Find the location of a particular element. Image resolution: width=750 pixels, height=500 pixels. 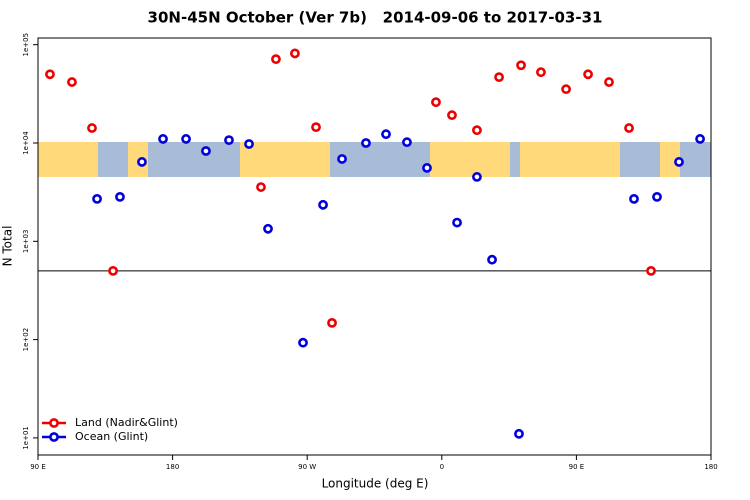

y-tick-label: 1e+04 is located at coordinates (26, 143).